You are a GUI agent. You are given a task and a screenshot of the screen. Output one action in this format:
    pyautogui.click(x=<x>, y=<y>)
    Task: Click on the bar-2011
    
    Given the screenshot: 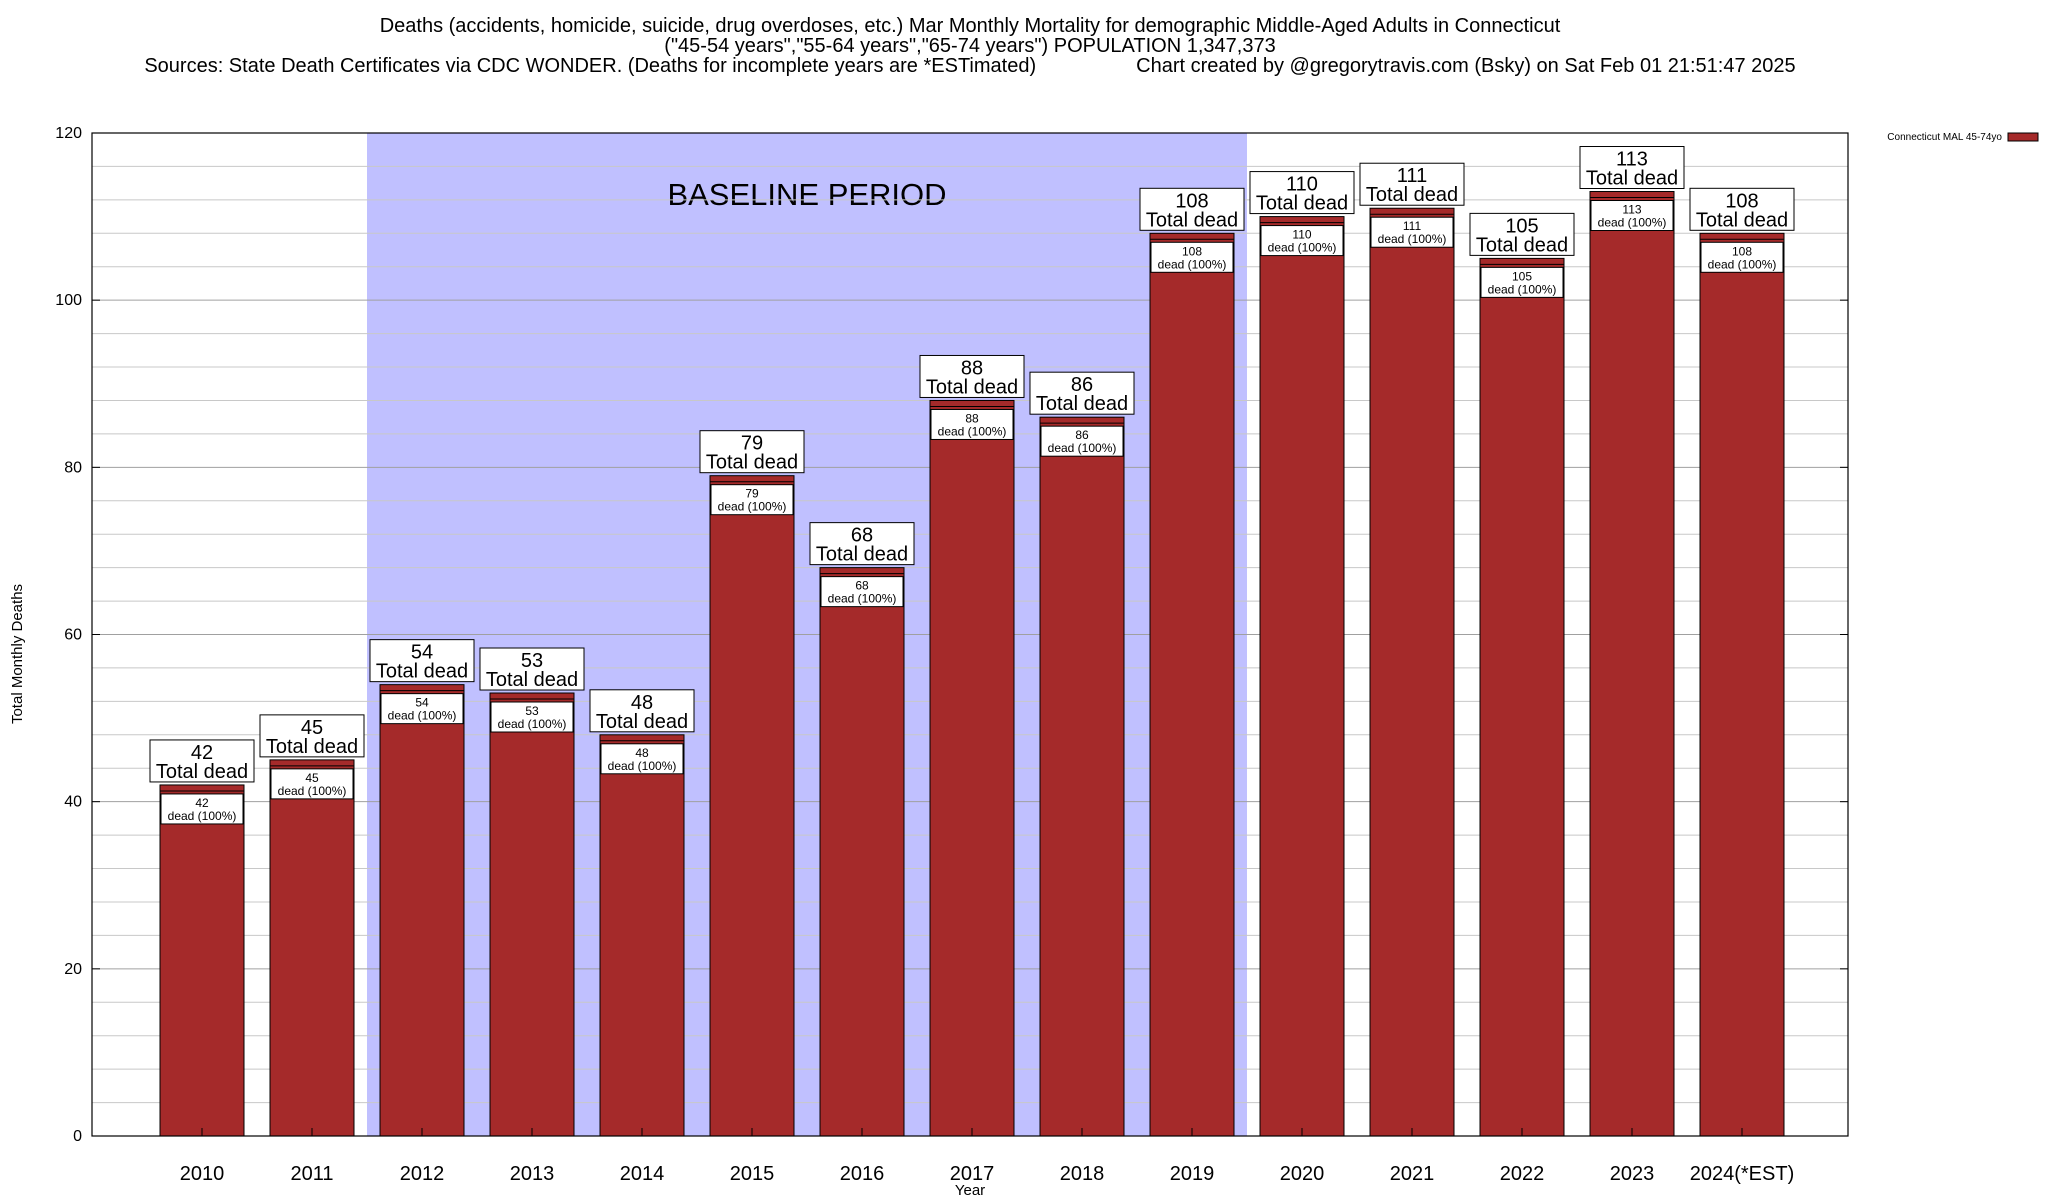 What is the action you would take?
    pyautogui.click(x=312, y=948)
    